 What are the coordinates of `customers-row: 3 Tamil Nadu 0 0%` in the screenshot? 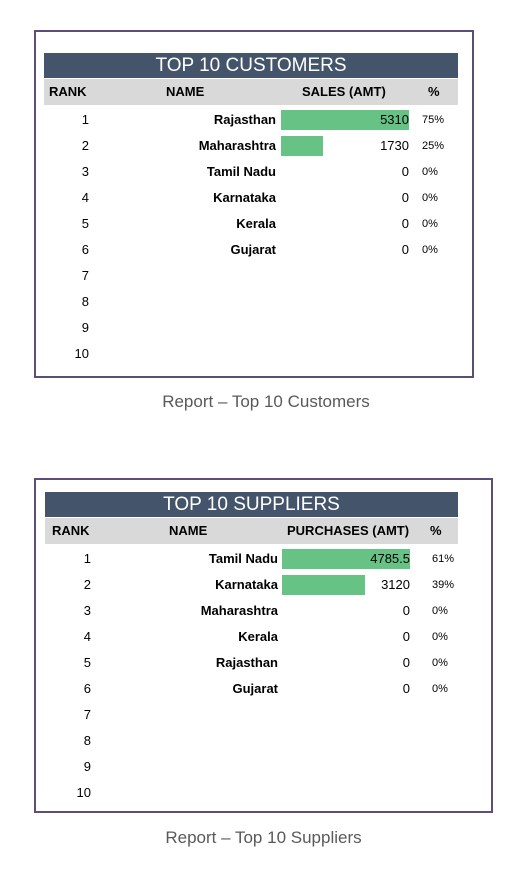 It's located at (251, 172).